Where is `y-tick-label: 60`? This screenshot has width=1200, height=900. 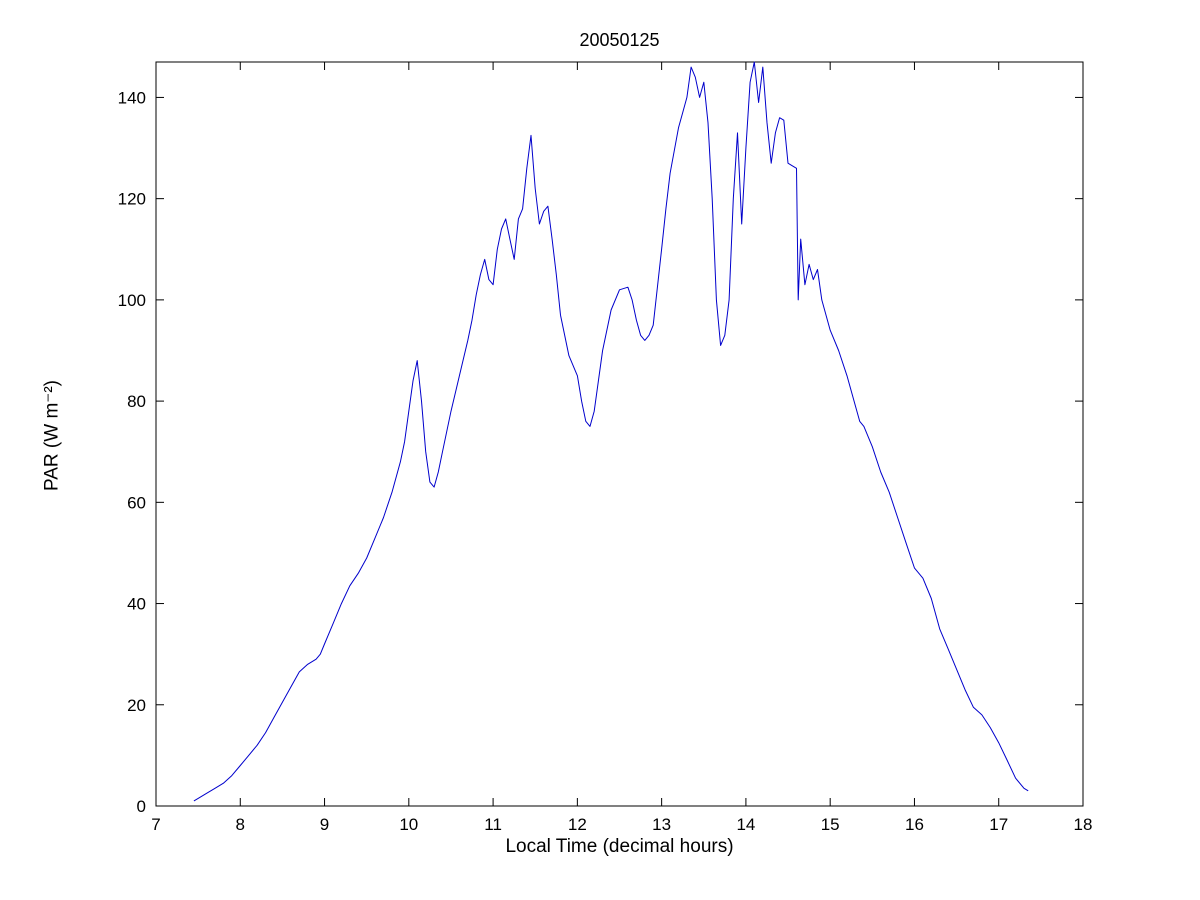 y-tick-label: 60 is located at coordinates (136, 502).